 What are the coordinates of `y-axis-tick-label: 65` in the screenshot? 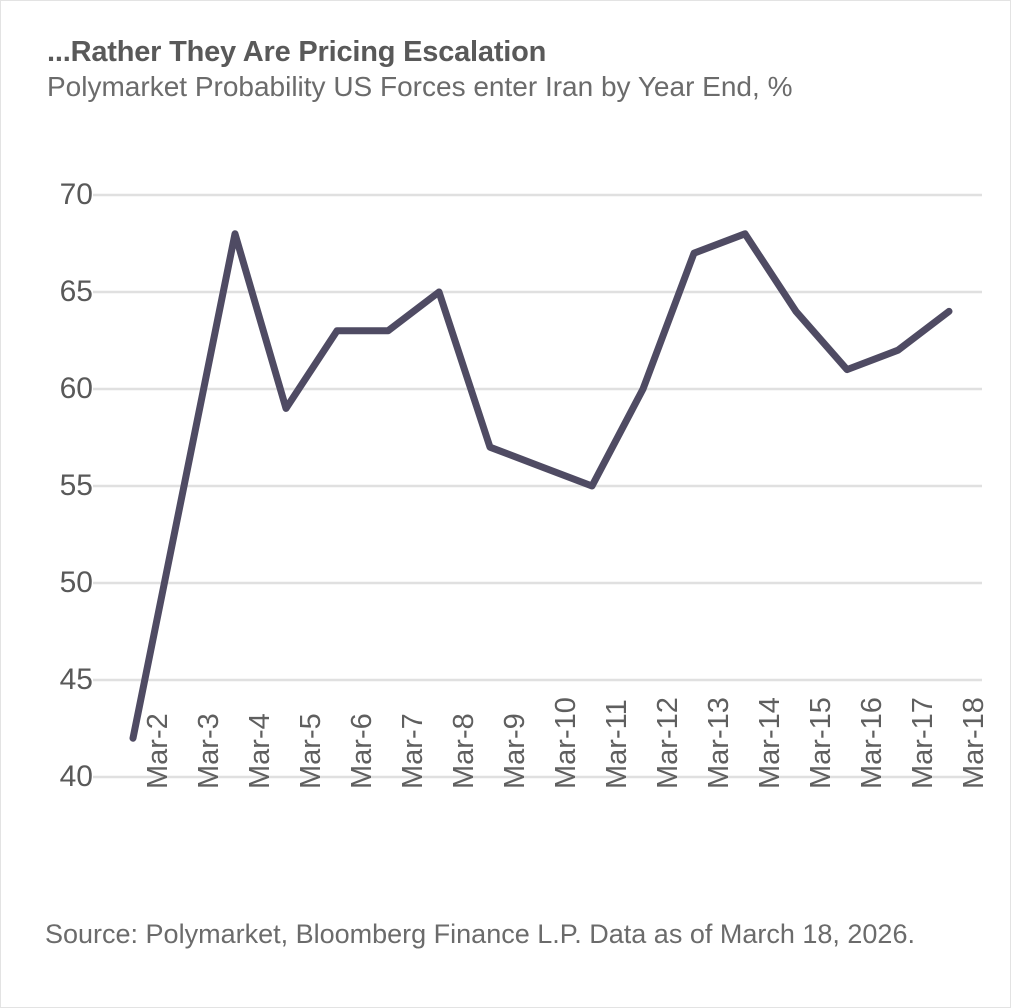 It's located at (76, 291).